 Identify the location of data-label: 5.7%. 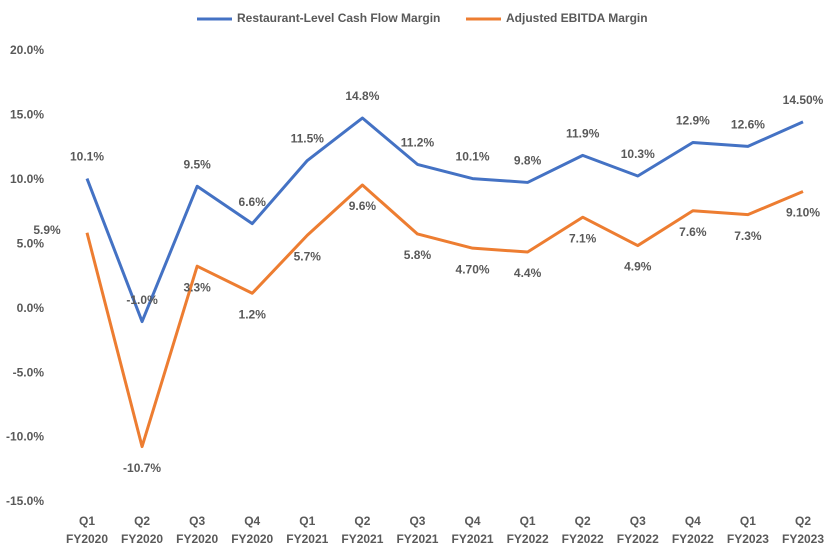
(308, 256).